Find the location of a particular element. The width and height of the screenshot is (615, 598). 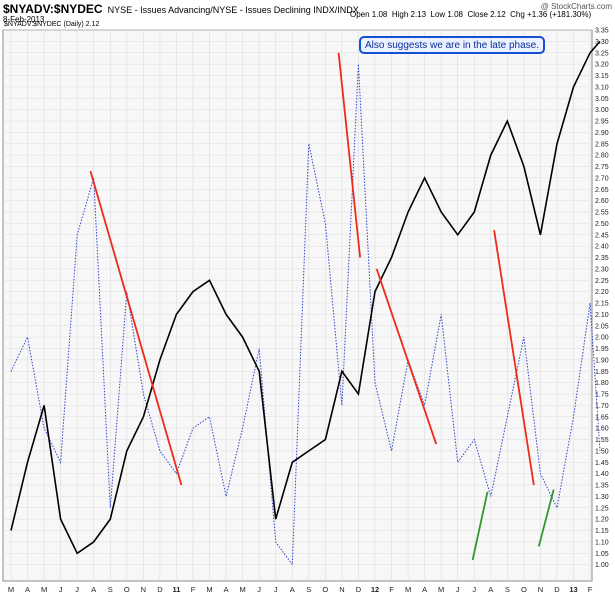

y-tick-label: 2.70 is located at coordinates (602, 178).